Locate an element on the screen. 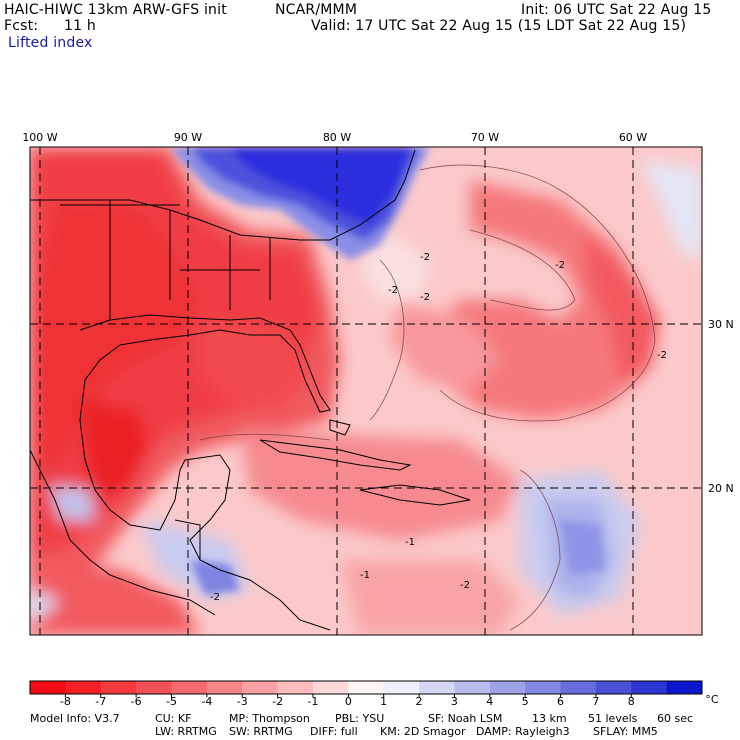  colorbar-tick-label: -4 is located at coordinates (207, 701).